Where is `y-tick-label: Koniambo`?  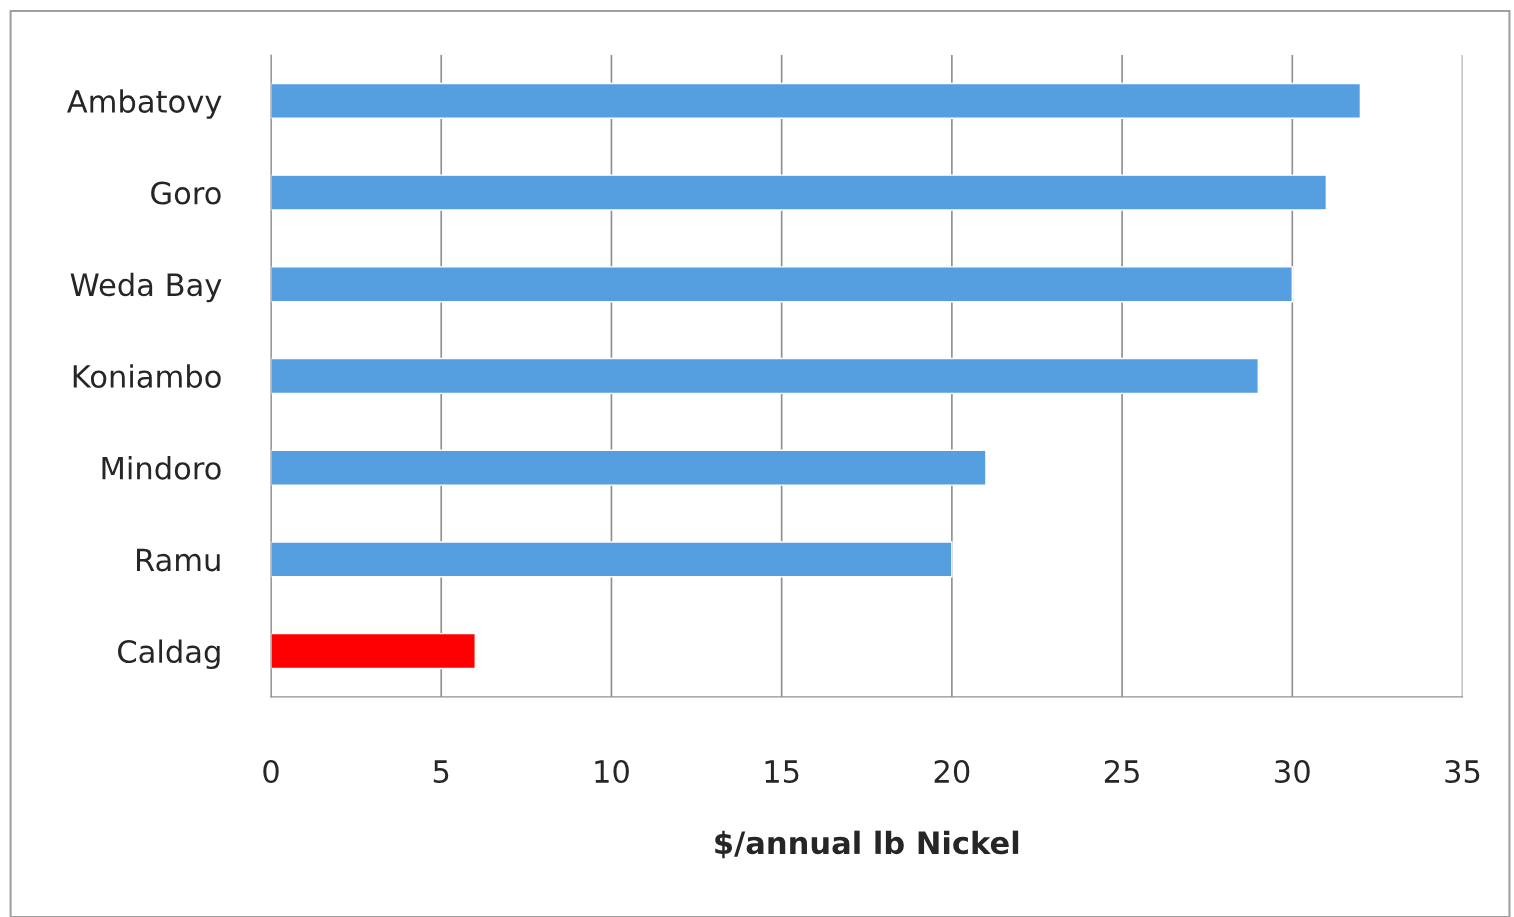
y-tick-label: Koniambo is located at coordinates (147, 376).